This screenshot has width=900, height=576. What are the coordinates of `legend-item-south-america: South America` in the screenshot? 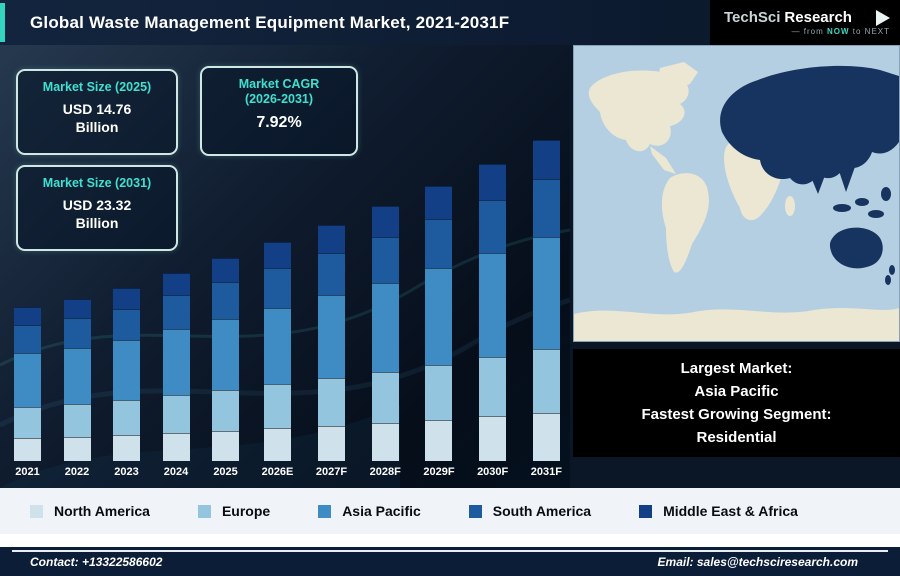 It's located at (530, 511).